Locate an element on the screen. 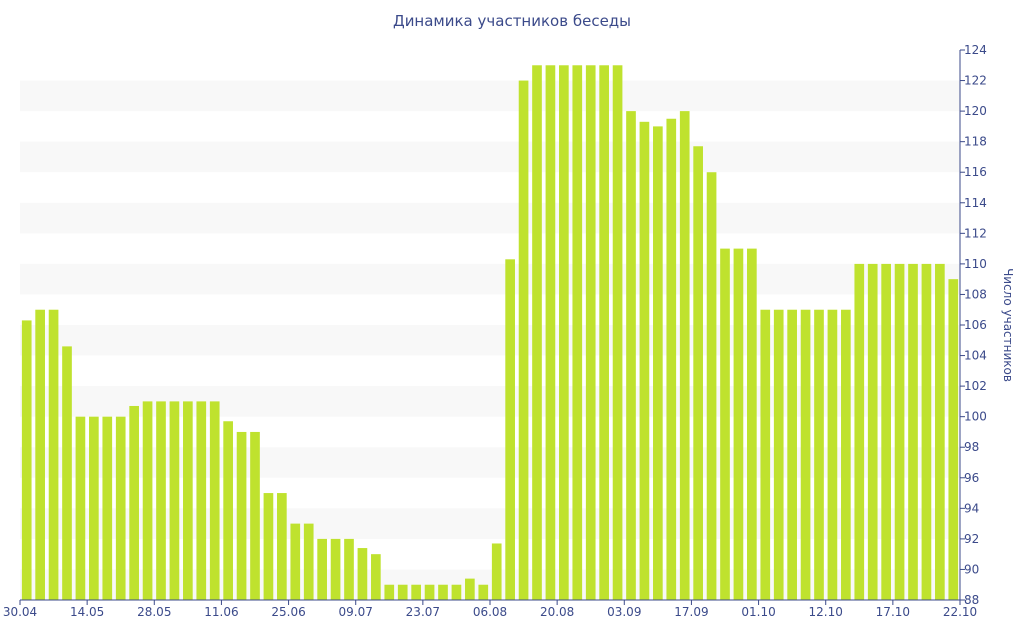  y-tick-label: 116 is located at coordinates (975, 172).